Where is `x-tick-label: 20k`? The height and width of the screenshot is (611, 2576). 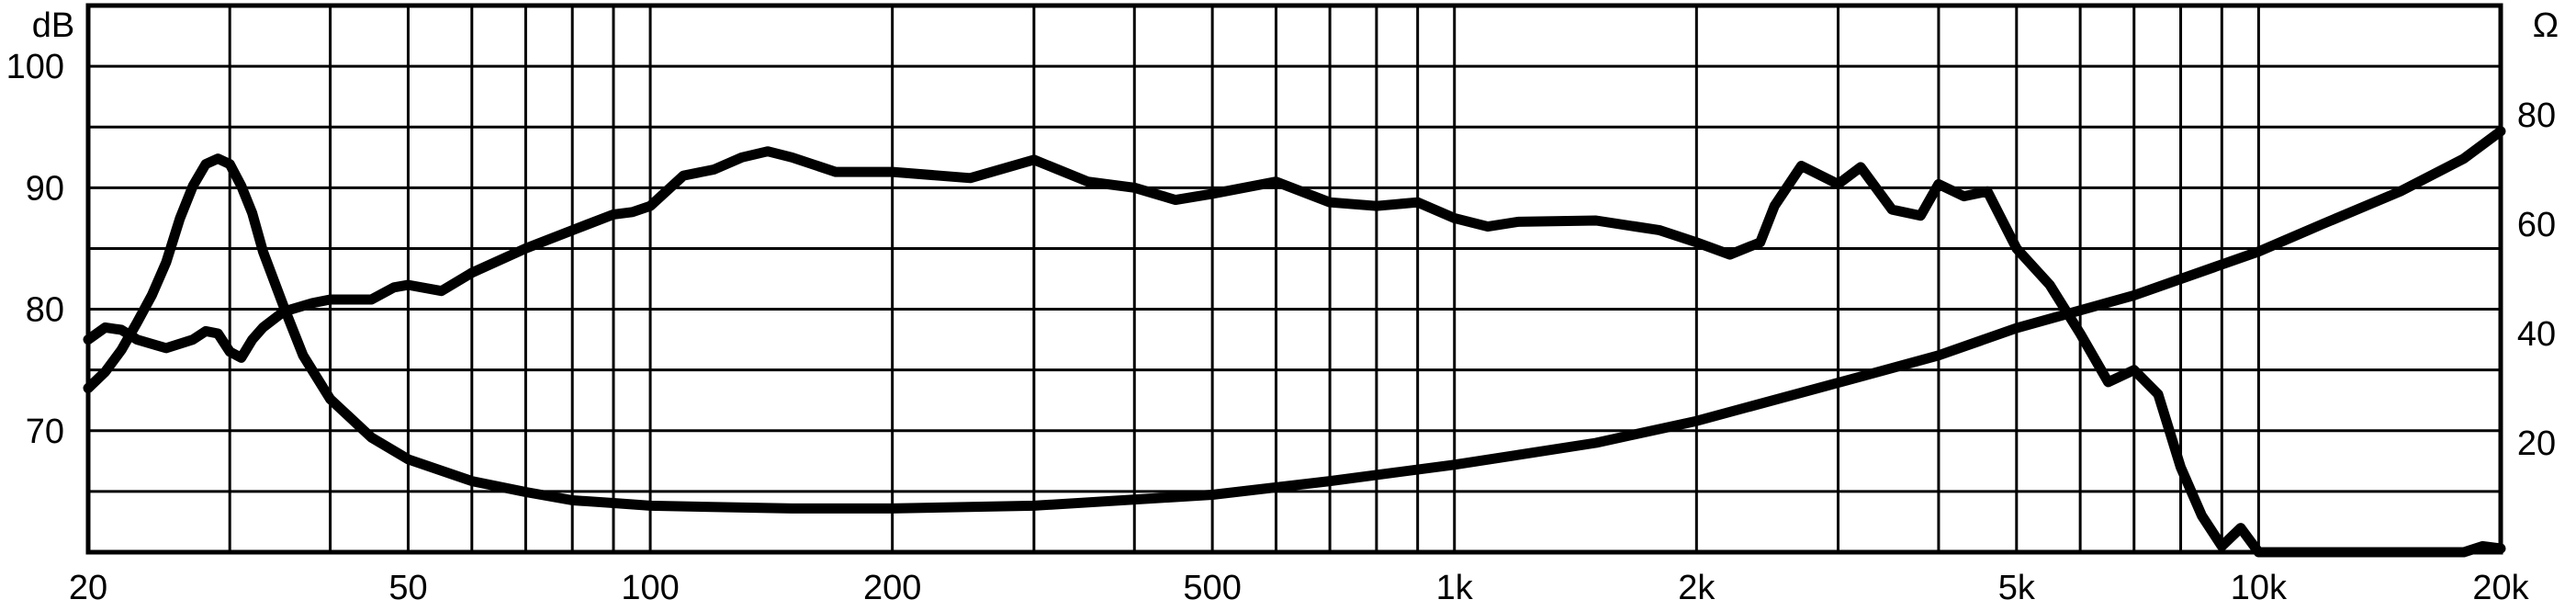
x-tick-label: 20k is located at coordinates (2500, 588).